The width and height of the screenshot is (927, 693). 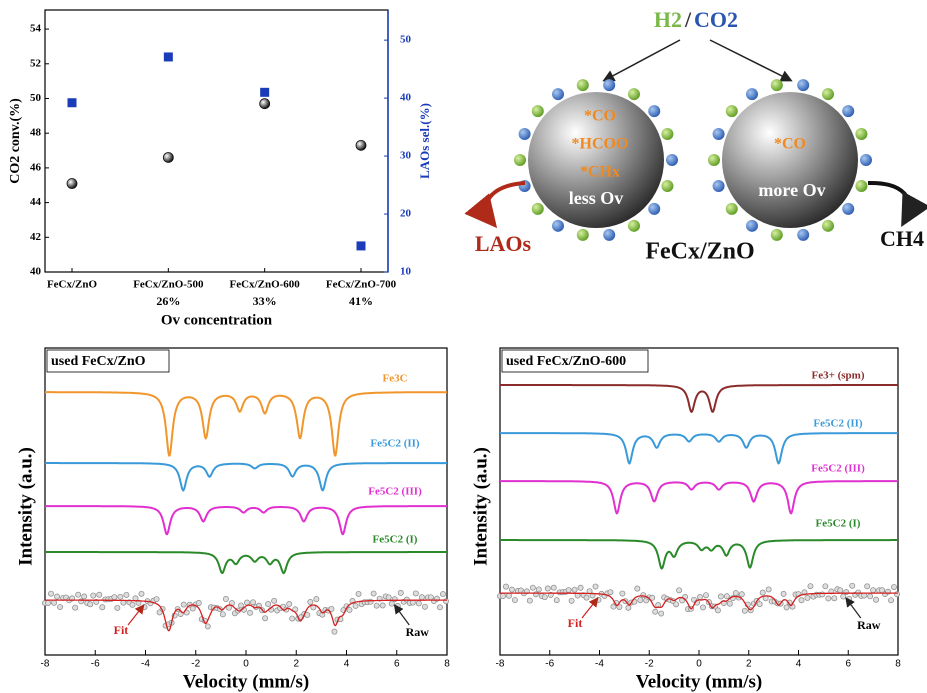 I want to click on y2-tick-label: 30, so click(x=406, y=156).